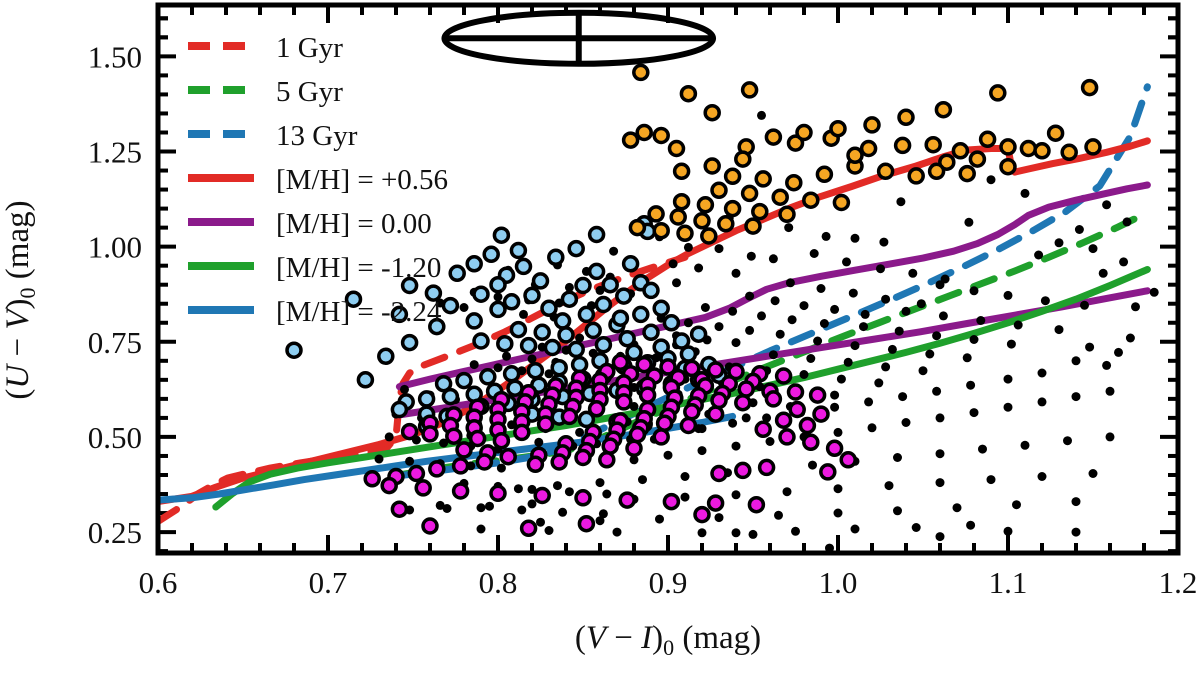  Describe the element at coordinates (265, 48) in the screenshot. I see `legend-entry: 1 Gyr` at that location.